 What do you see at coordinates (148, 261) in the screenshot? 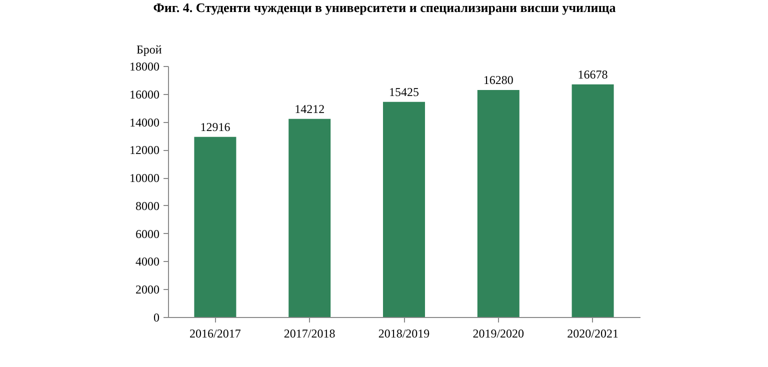
I see `y-tick-label: 4000` at bounding box center [148, 261].